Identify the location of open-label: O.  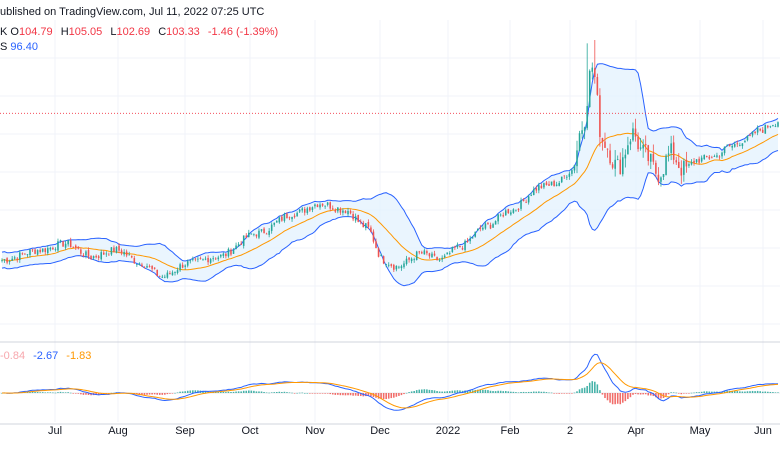
(14, 32).